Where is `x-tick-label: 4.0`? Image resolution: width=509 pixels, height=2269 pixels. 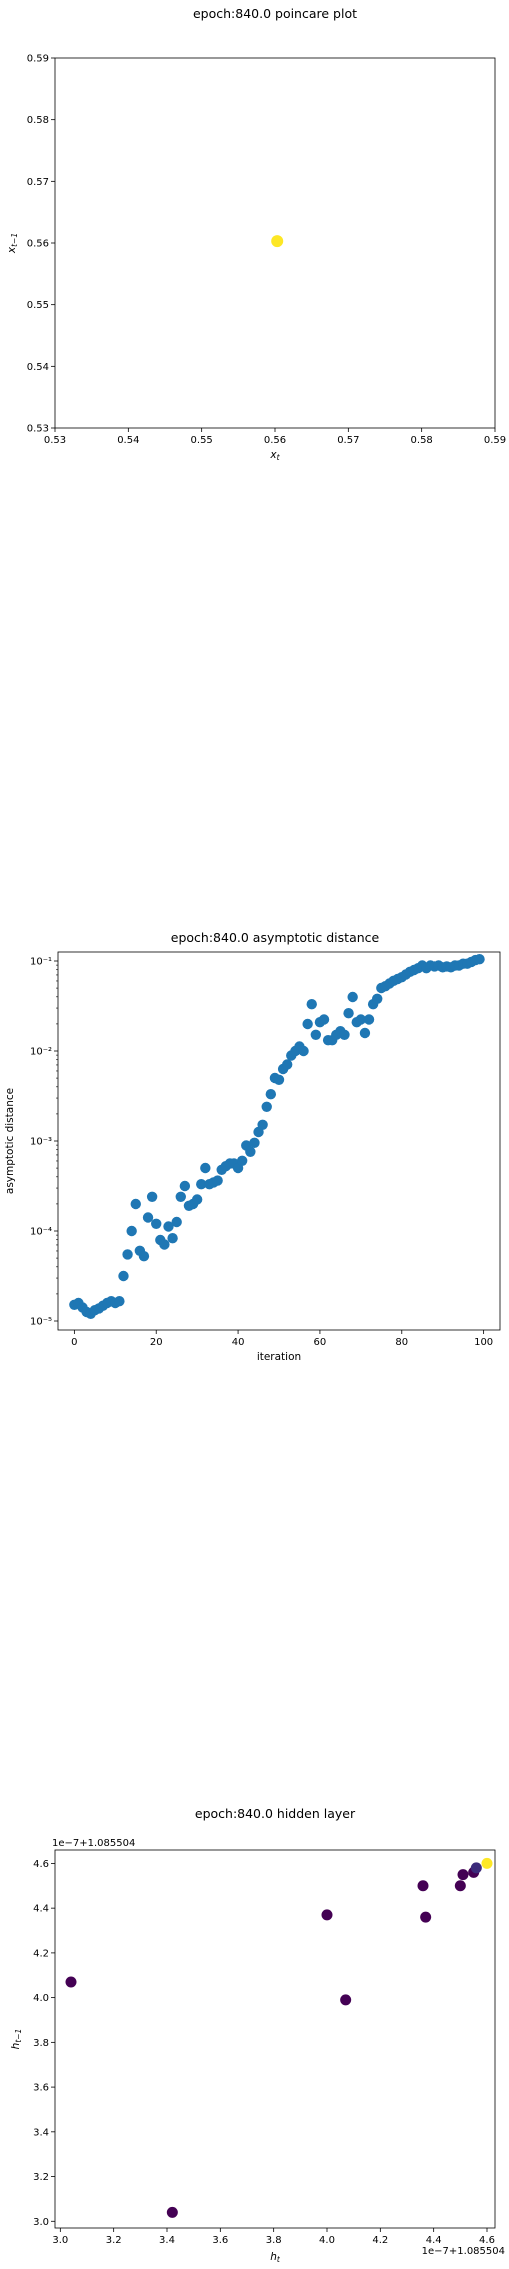 x-tick-label: 4.0 is located at coordinates (327, 2240).